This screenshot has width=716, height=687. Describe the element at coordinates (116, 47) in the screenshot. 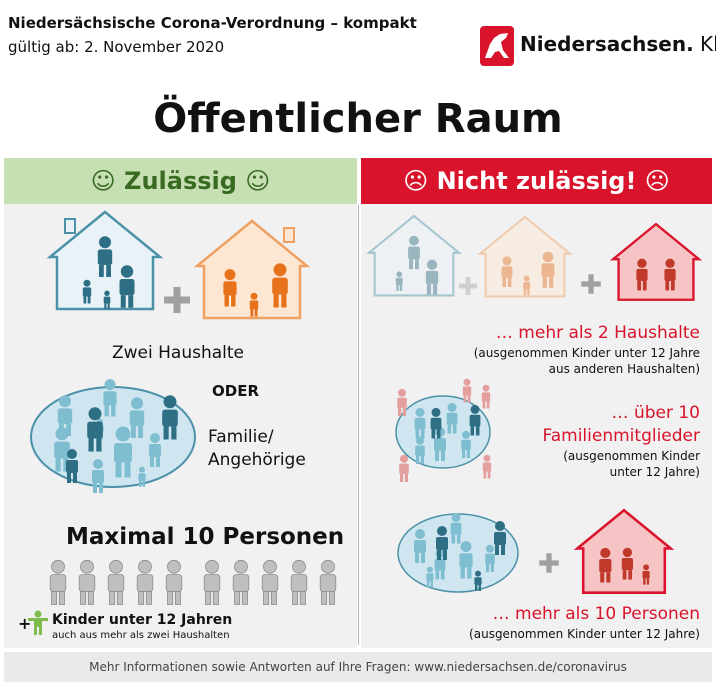

I see `header-valid-date: gültig ab: 2. November 2020` at that location.